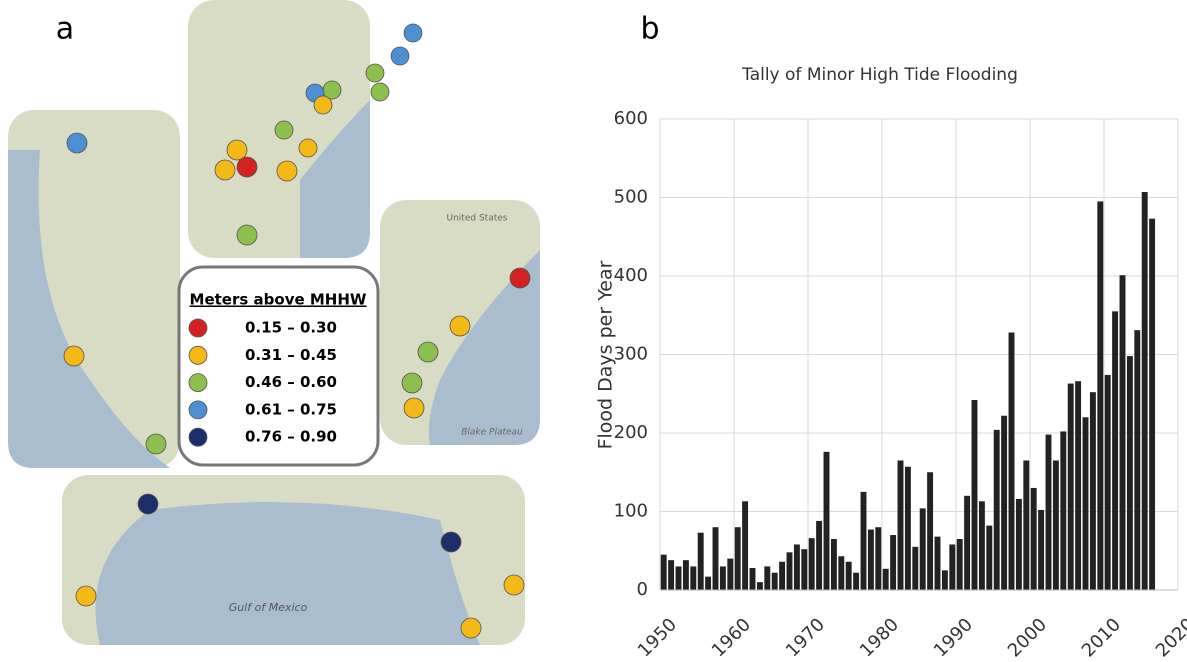  I want to click on panel-label: a, so click(65, 29).